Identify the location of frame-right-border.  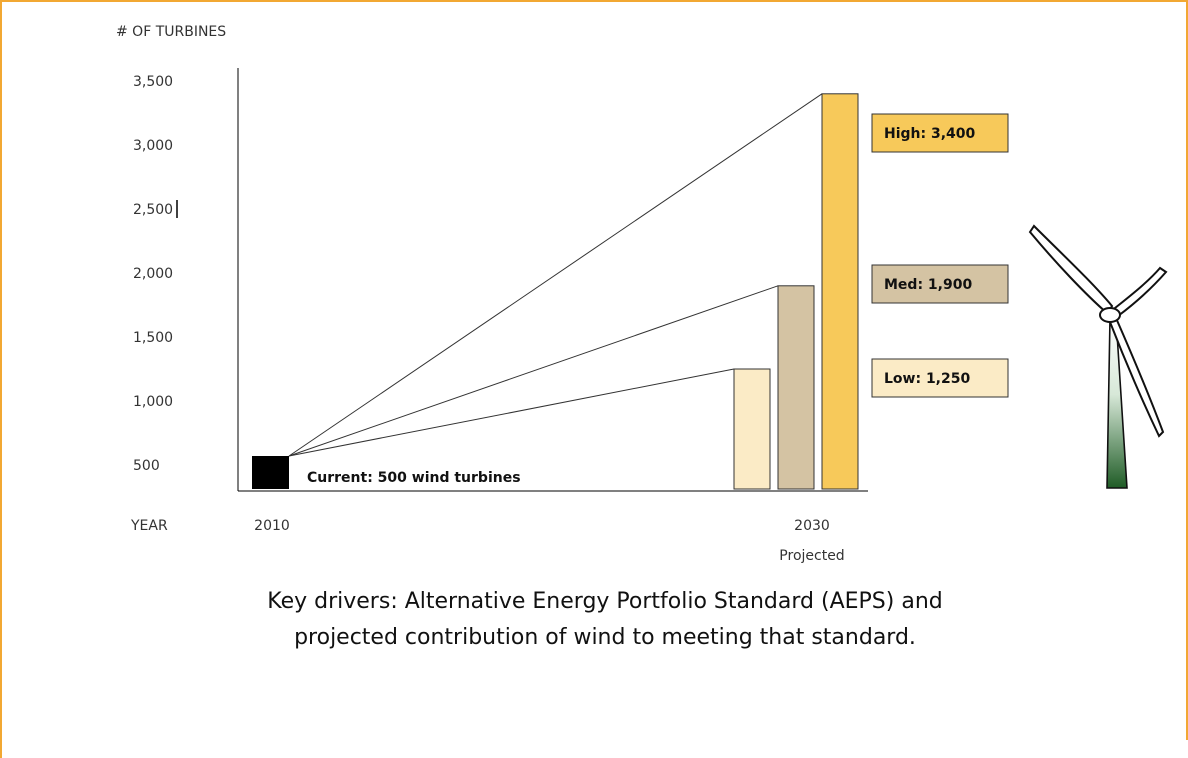
(1187, 370).